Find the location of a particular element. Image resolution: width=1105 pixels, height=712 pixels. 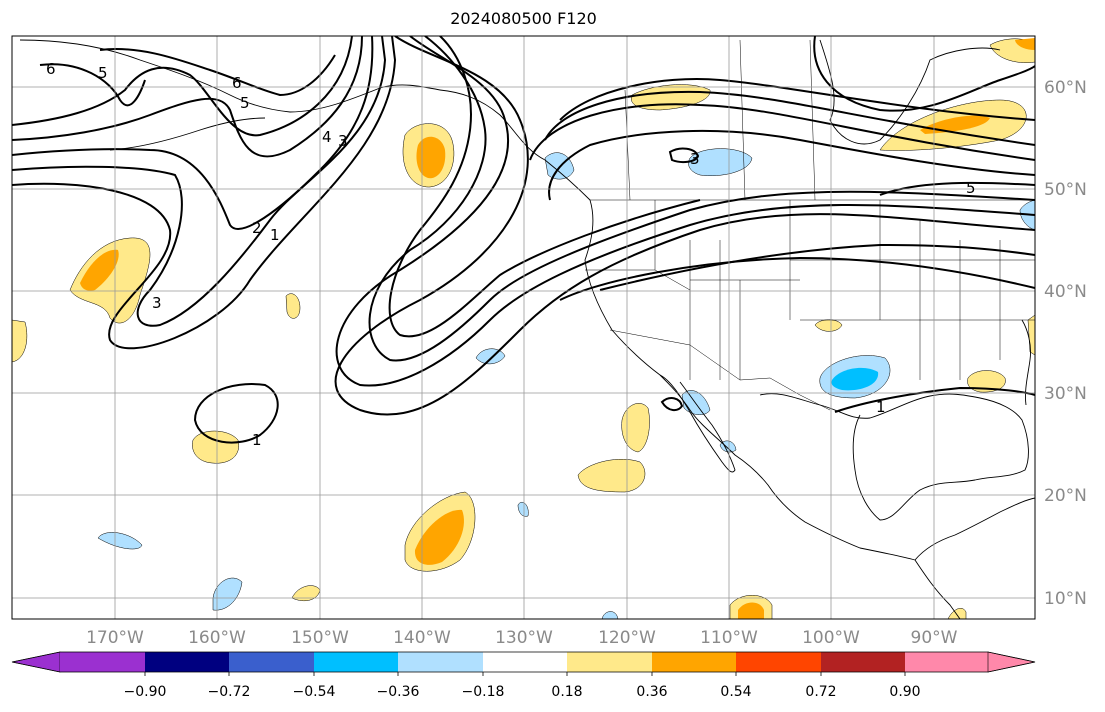

coastline-central-america is located at coordinates (974, 529).